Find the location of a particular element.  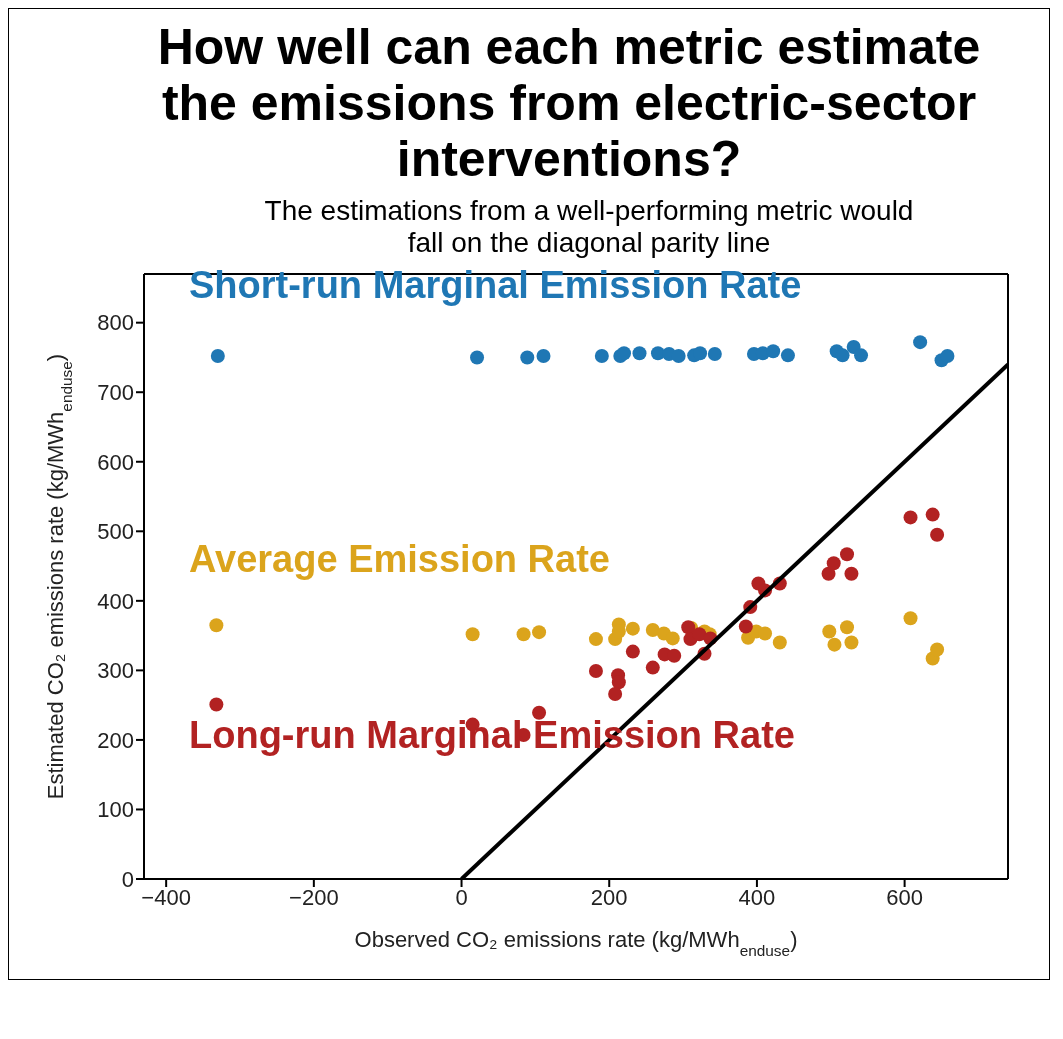

x-tick-label: 400 is located at coordinates (757, 897).